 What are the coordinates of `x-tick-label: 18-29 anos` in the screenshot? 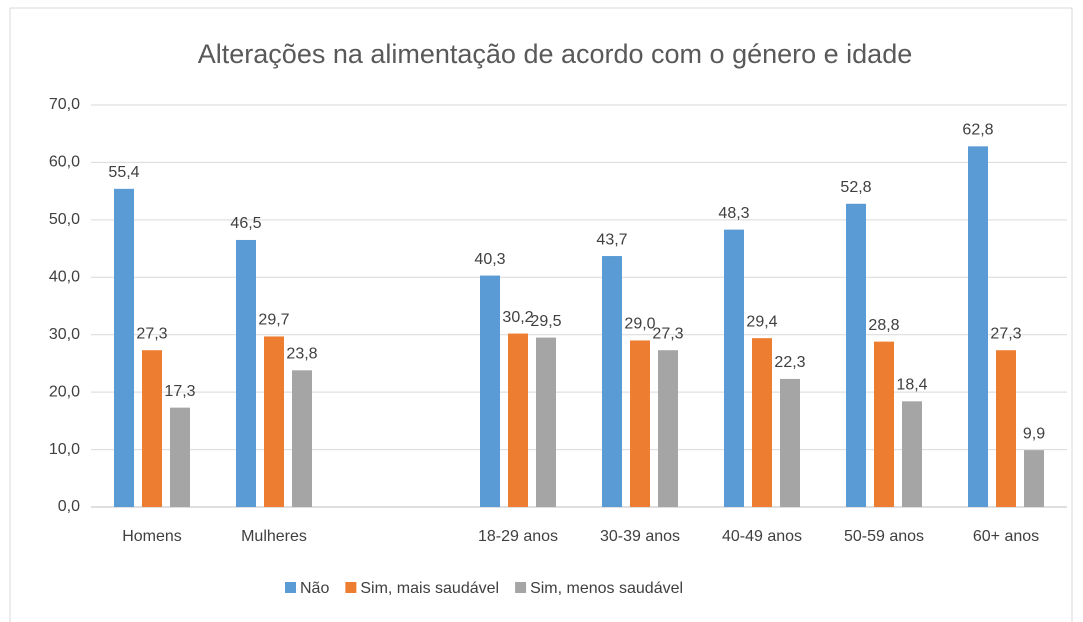 It's located at (518, 536).